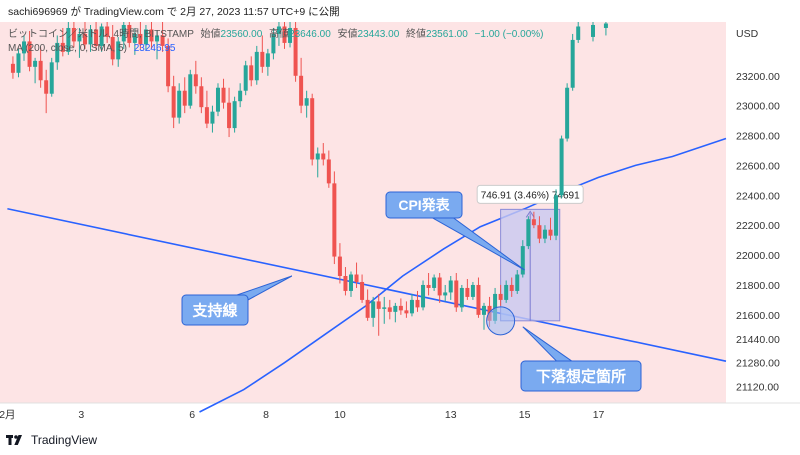  I want to click on high-label: 高値, so click(279, 33).